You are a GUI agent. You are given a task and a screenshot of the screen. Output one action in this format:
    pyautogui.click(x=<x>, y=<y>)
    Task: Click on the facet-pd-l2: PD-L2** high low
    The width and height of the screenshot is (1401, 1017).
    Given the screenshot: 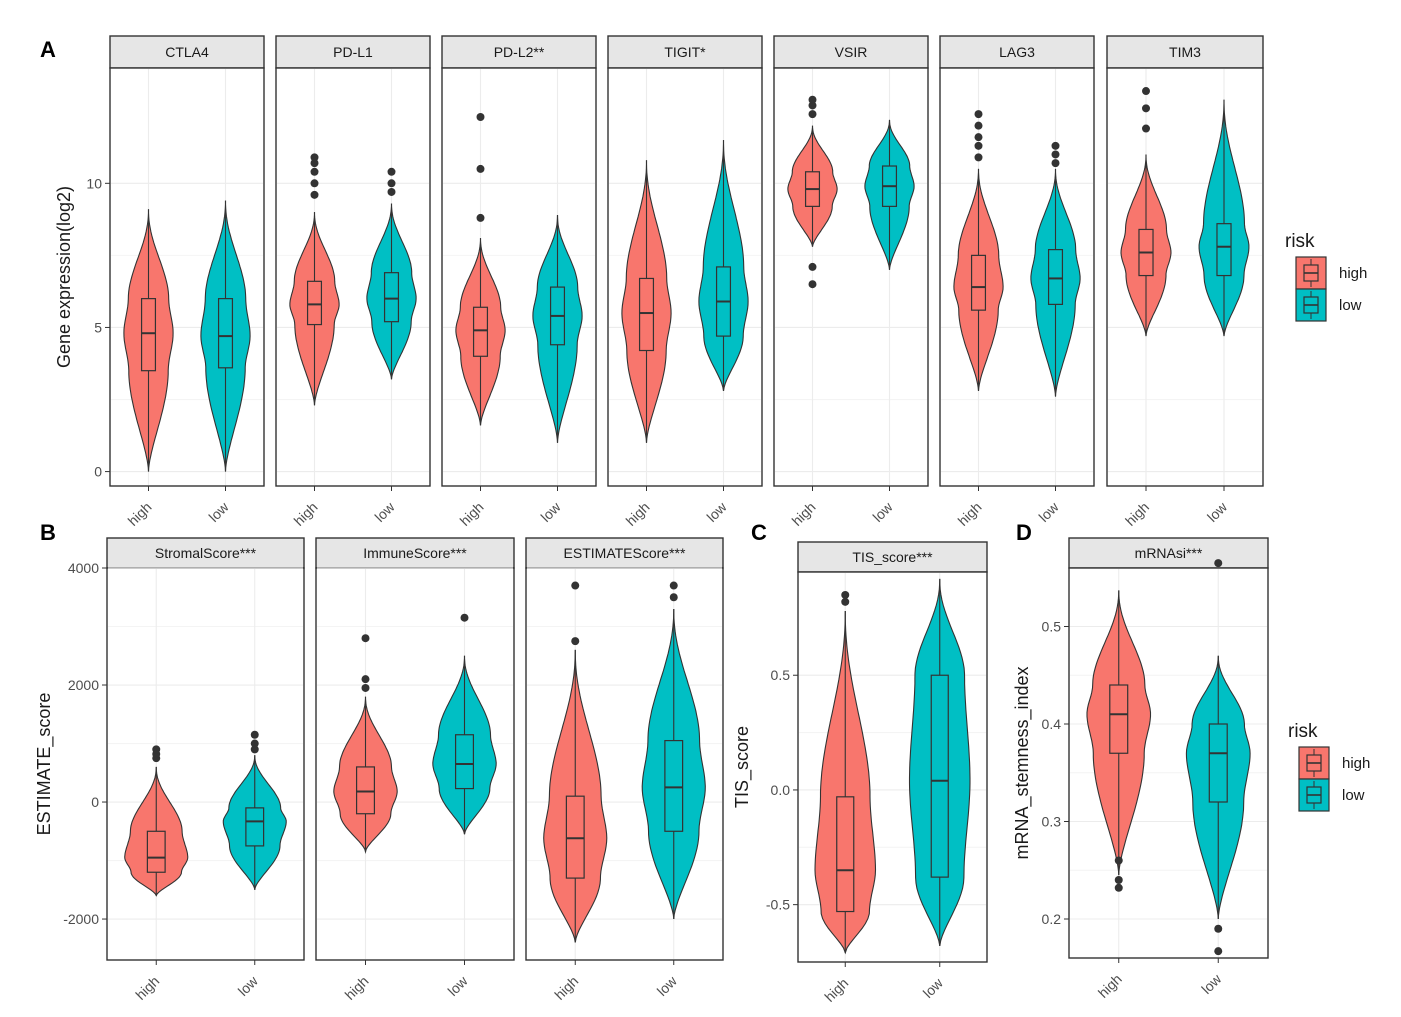 What is the action you would take?
    pyautogui.click(x=519, y=282)
    